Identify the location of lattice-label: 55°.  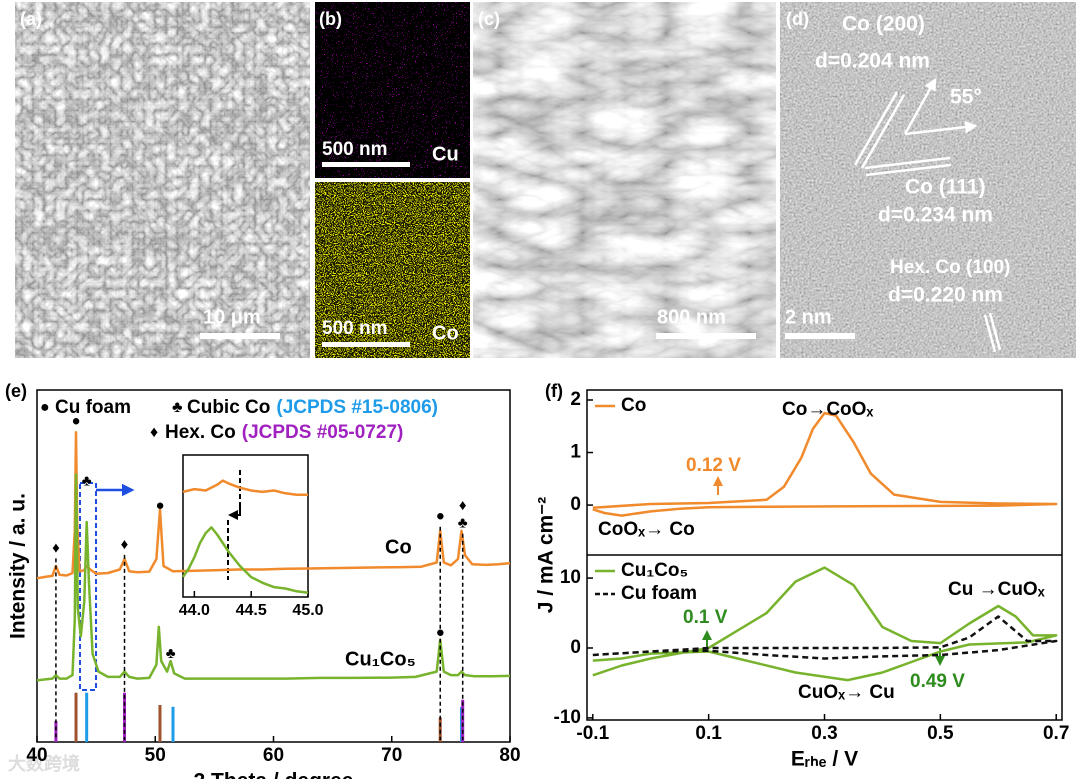
(966, 97).